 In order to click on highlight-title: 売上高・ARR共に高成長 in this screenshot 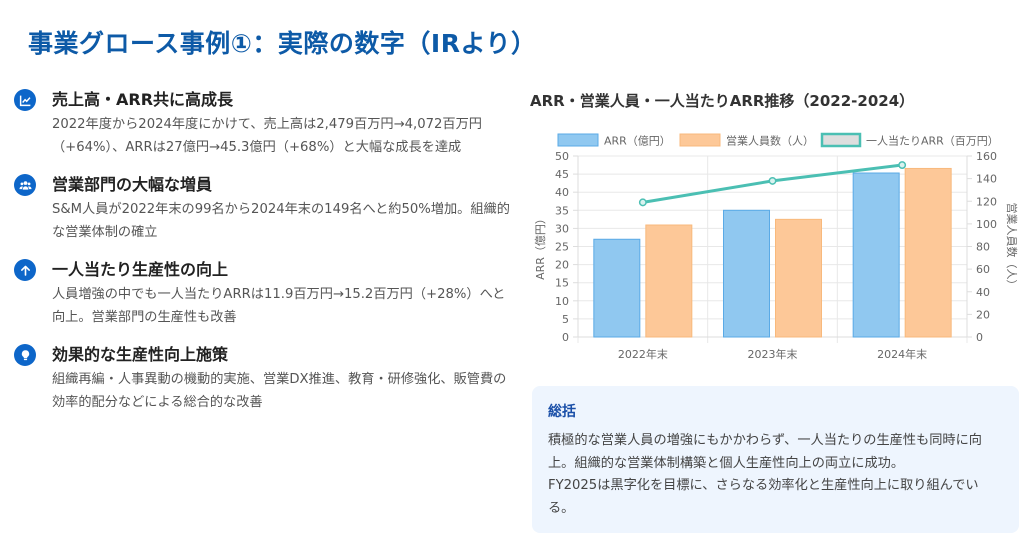, I will do `click(143, 99)`.